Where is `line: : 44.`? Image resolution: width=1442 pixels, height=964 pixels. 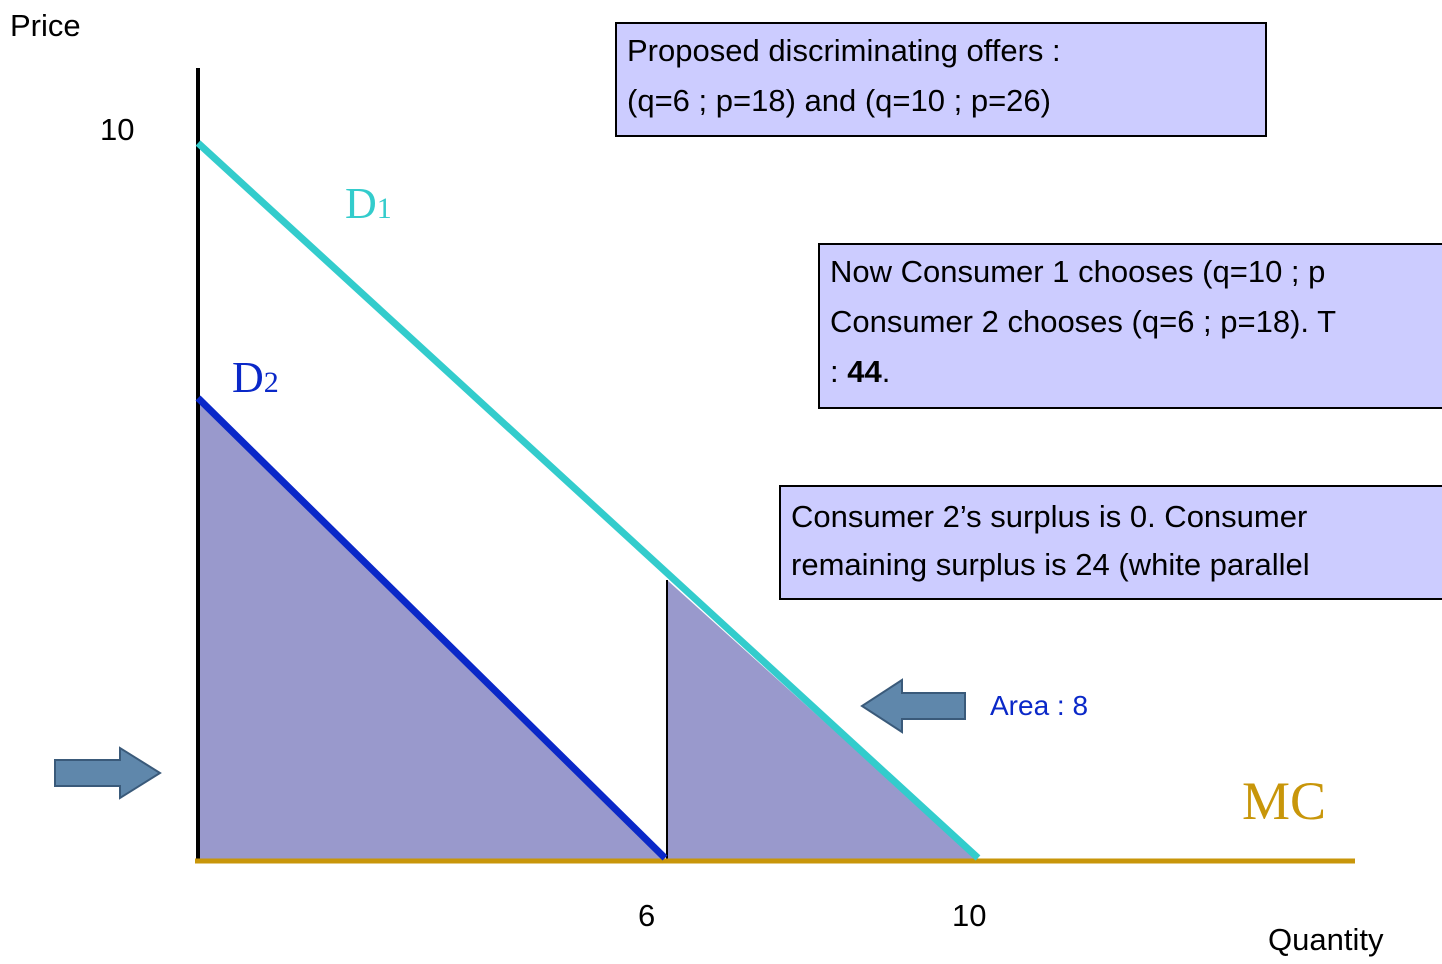 line: : 44. is located at coordinates (1136, 372).